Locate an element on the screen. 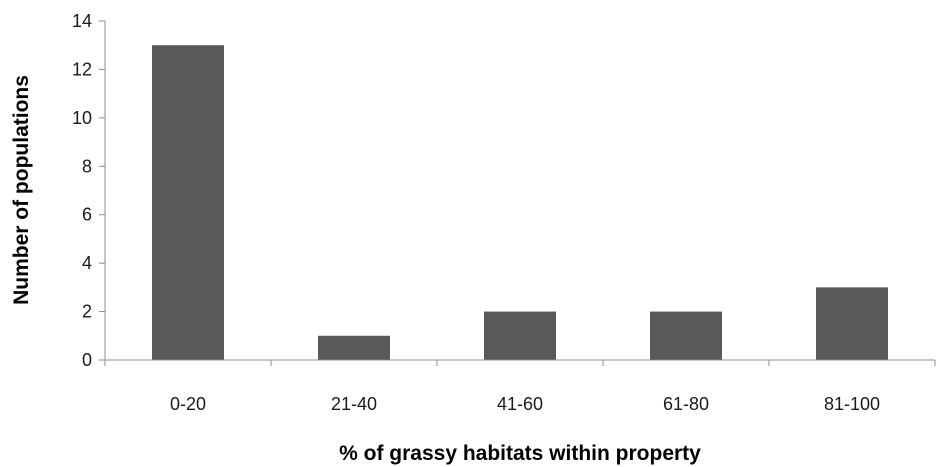  x-axis-ticks: 0-20 21-40 41-60 61-80 81-100 is located at coordinates (520, 387).